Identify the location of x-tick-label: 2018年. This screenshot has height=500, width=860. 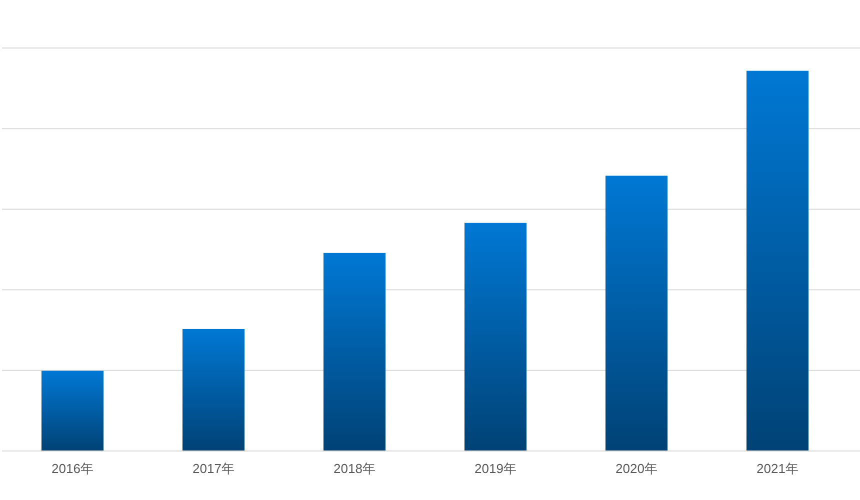
(355, 468).